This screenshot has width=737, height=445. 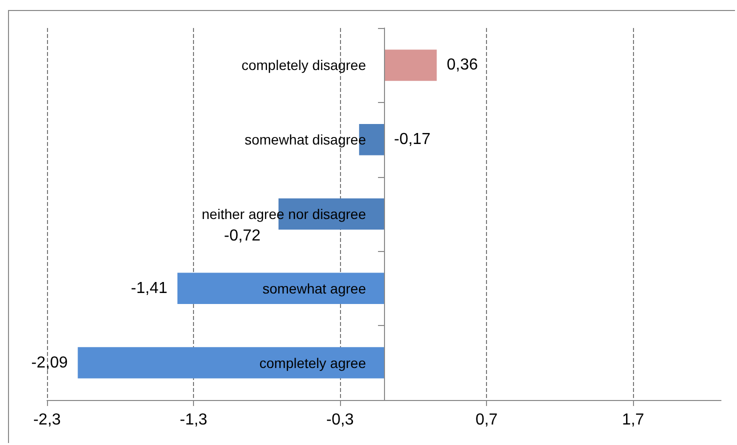 I want to click on data-label: -0,17, so click(x=412, y=139).